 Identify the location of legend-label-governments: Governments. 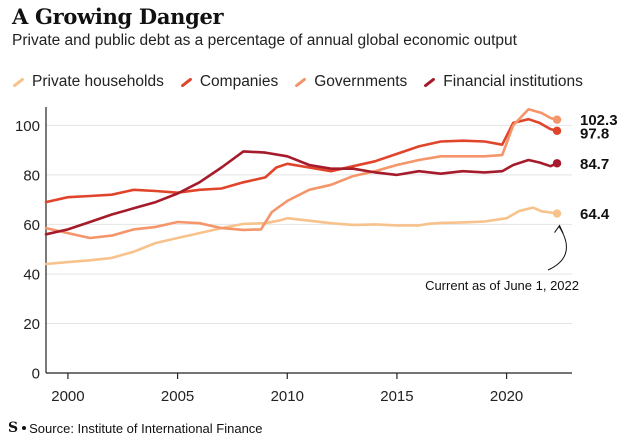
(361, 81).